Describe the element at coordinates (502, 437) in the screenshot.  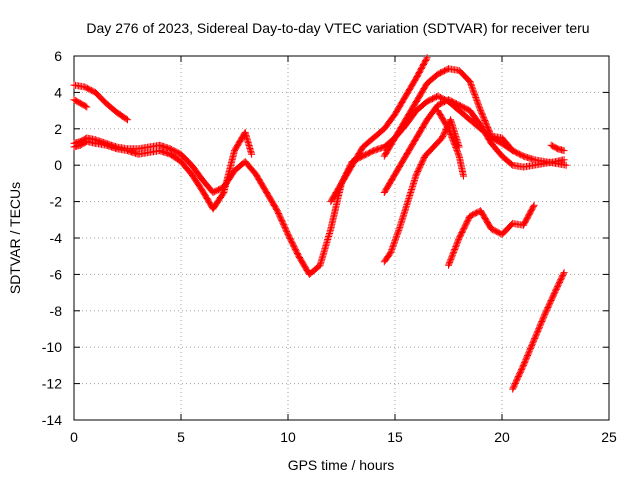
I see `x-tick-label: 20` at that location.